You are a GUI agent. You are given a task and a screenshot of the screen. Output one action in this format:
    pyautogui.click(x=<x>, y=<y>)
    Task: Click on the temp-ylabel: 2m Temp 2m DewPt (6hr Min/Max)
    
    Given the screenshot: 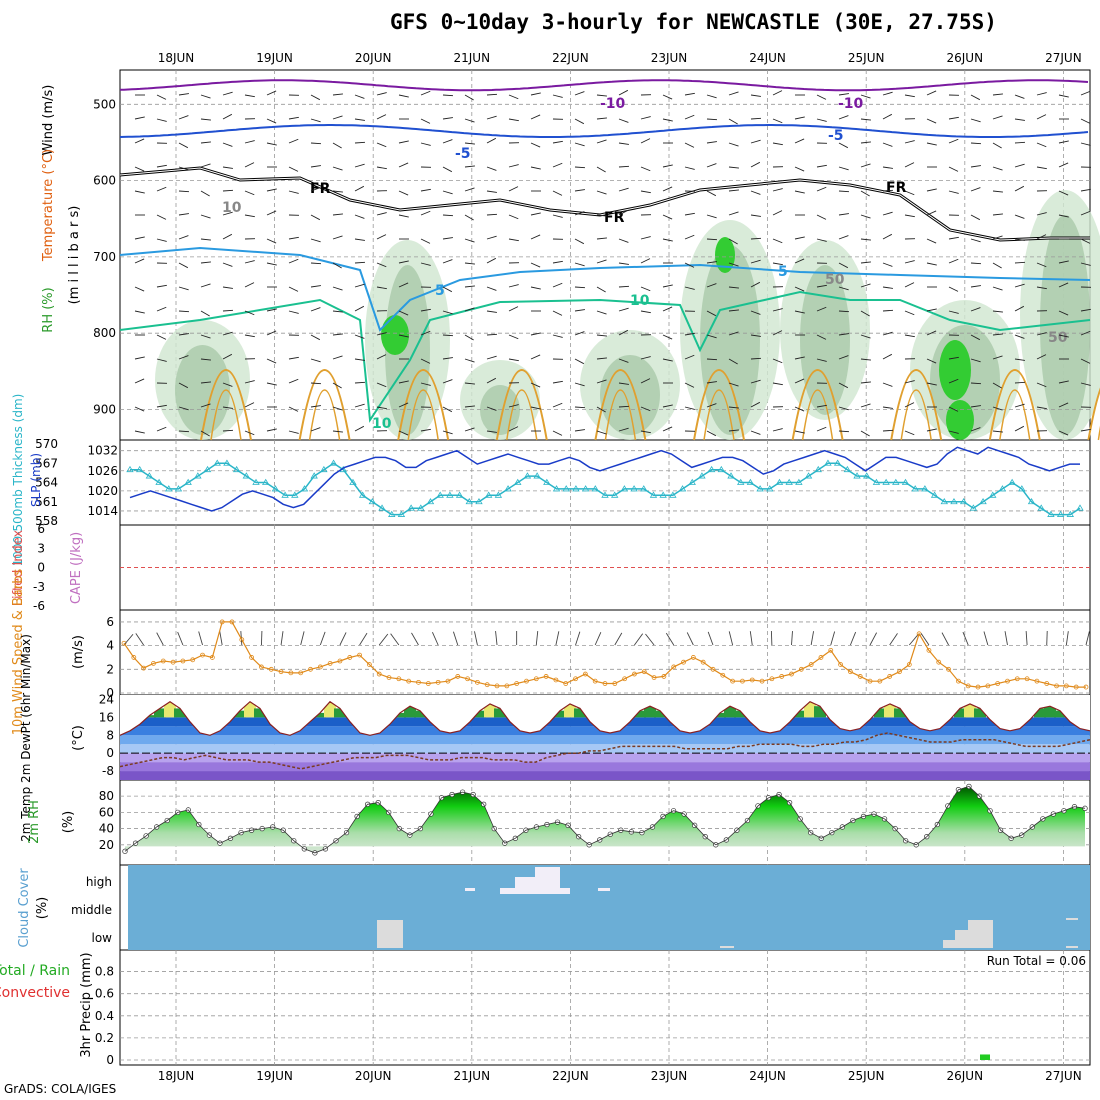 What is the action you would take?
    pyautogui.click(x=26, y=738)
    